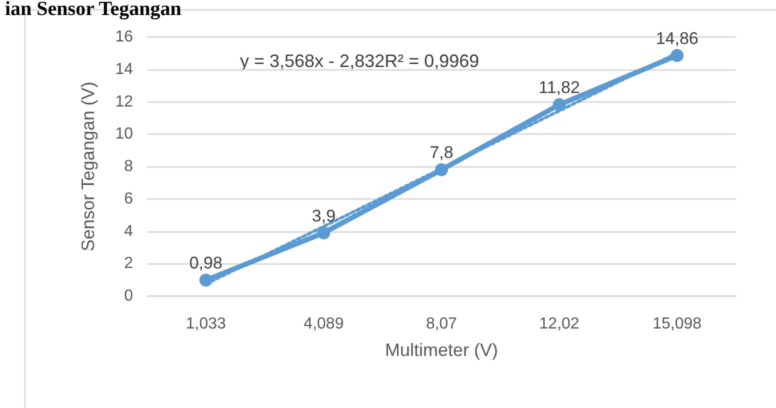 This screenshot has width=776, height=408. I want to click on data-label: 7,8, so click(442, 152).